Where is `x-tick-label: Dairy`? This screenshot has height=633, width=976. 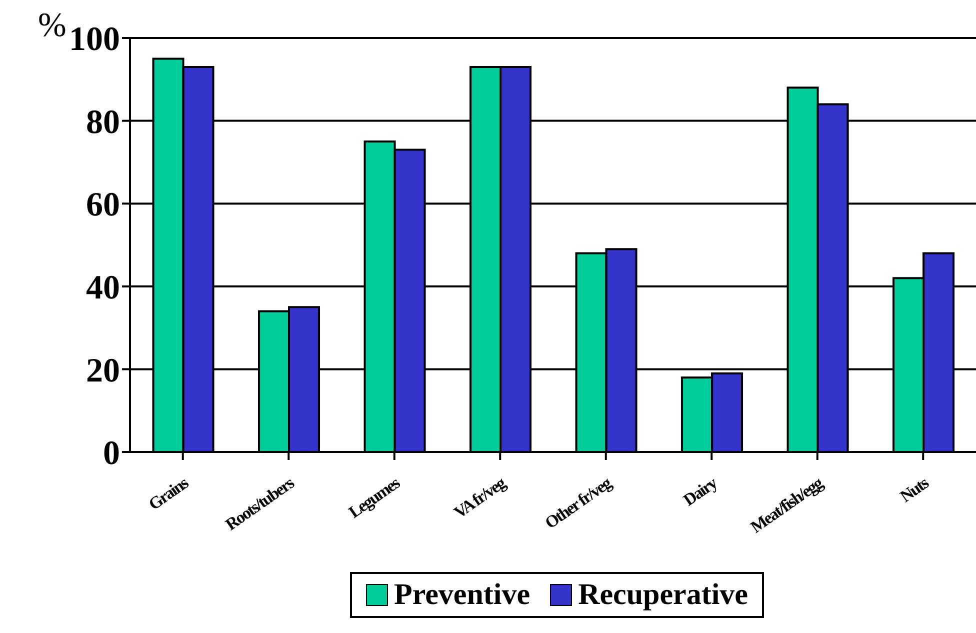 x-tick-label: Dairy is located at coordinates (701, 491).